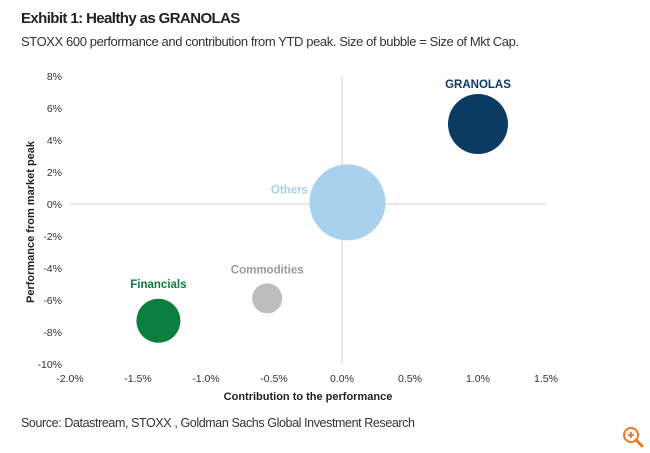 This screenshot has width=650, height=453. I want to click on bubble-commodities, so click(267, 298).